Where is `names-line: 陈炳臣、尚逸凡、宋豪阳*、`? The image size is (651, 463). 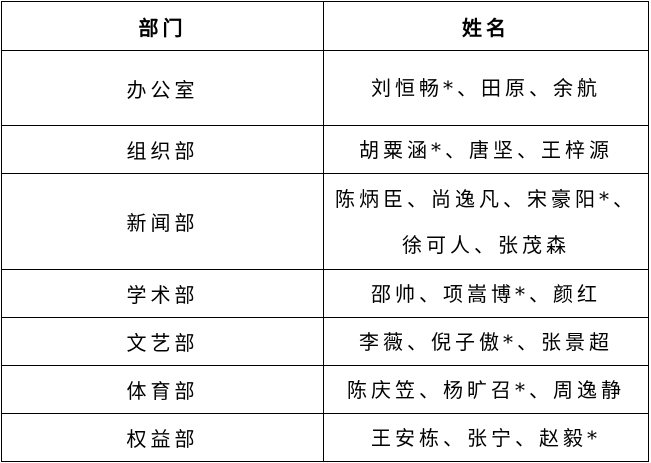 names-line: 陈炳臣、尚逸凡、宋豪阳*、 is located at coordinates (486, 198).